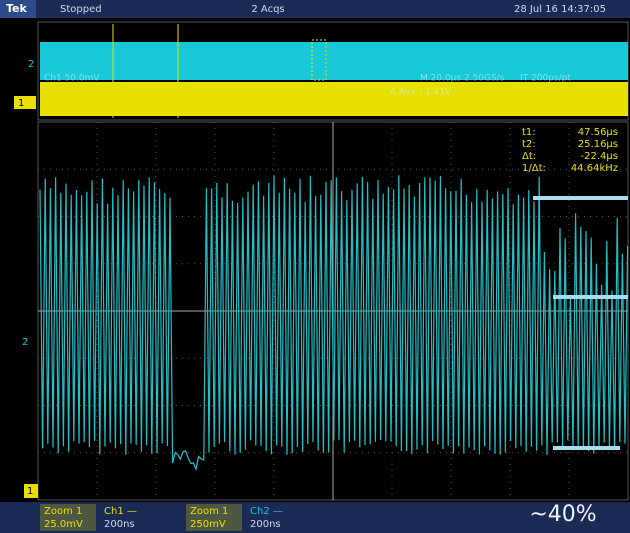  I want to click on ch1-marker: 1, so click(21, 103).